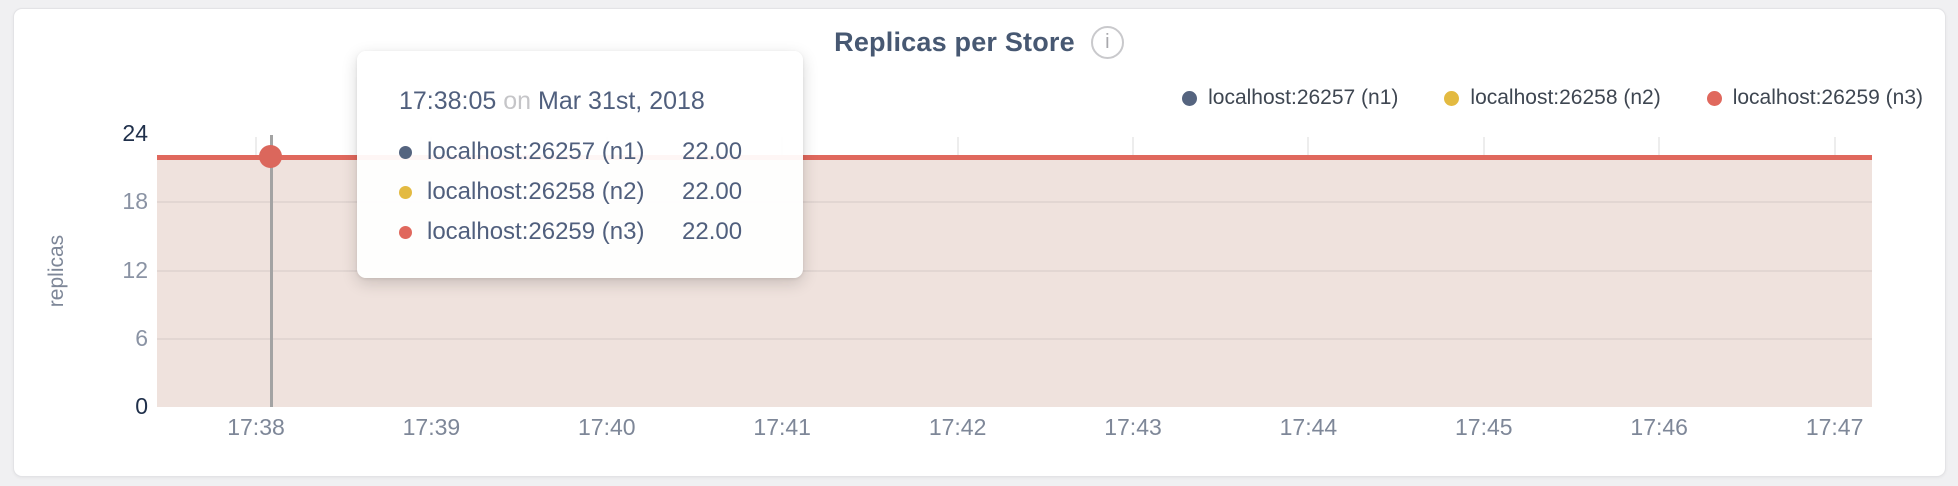 This screenshot has width=1958, height=486. What do you see at coordinates (621, 101) in the screenshot?
I see `tooltip-date: Mar 31st, 2018` at bounding box center [621, 101].